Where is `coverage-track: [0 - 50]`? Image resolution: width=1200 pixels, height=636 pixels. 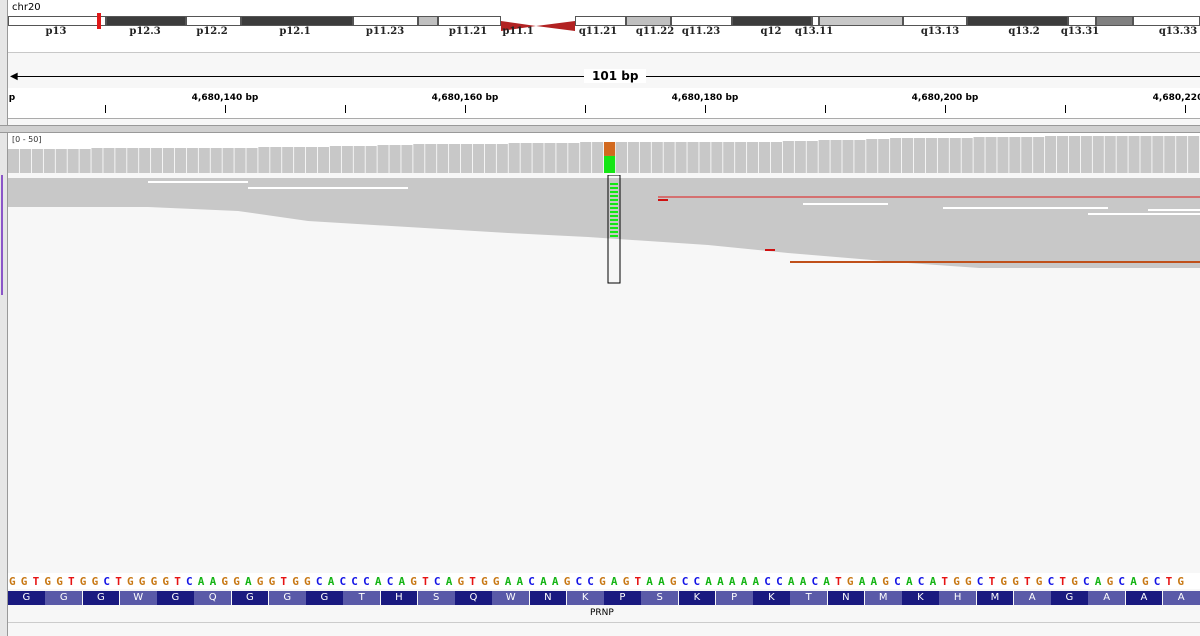 coverage-track: [0 - 50] is located at coordinates (604, 153).